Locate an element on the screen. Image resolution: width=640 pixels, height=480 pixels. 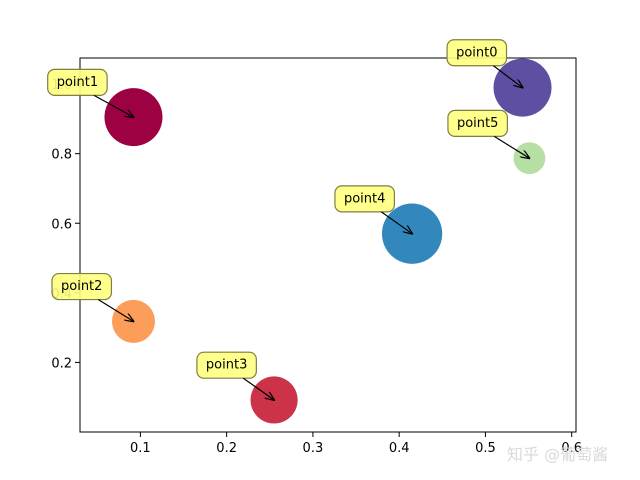
annotation-4: point4 is located at coordinates (373, 209).